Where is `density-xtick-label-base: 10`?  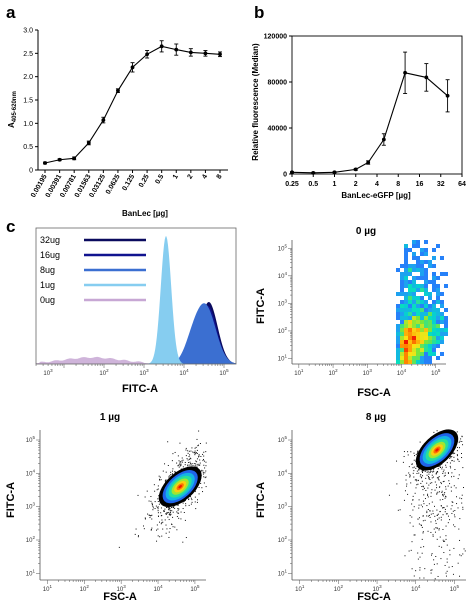
density-xtick-label-base: 10 is located at coordinates (414, 590).